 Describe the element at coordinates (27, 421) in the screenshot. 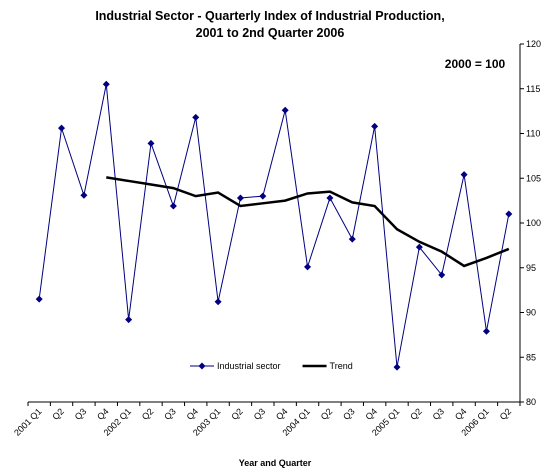

I see `x-tick-label: 2001 Q1` at that location.